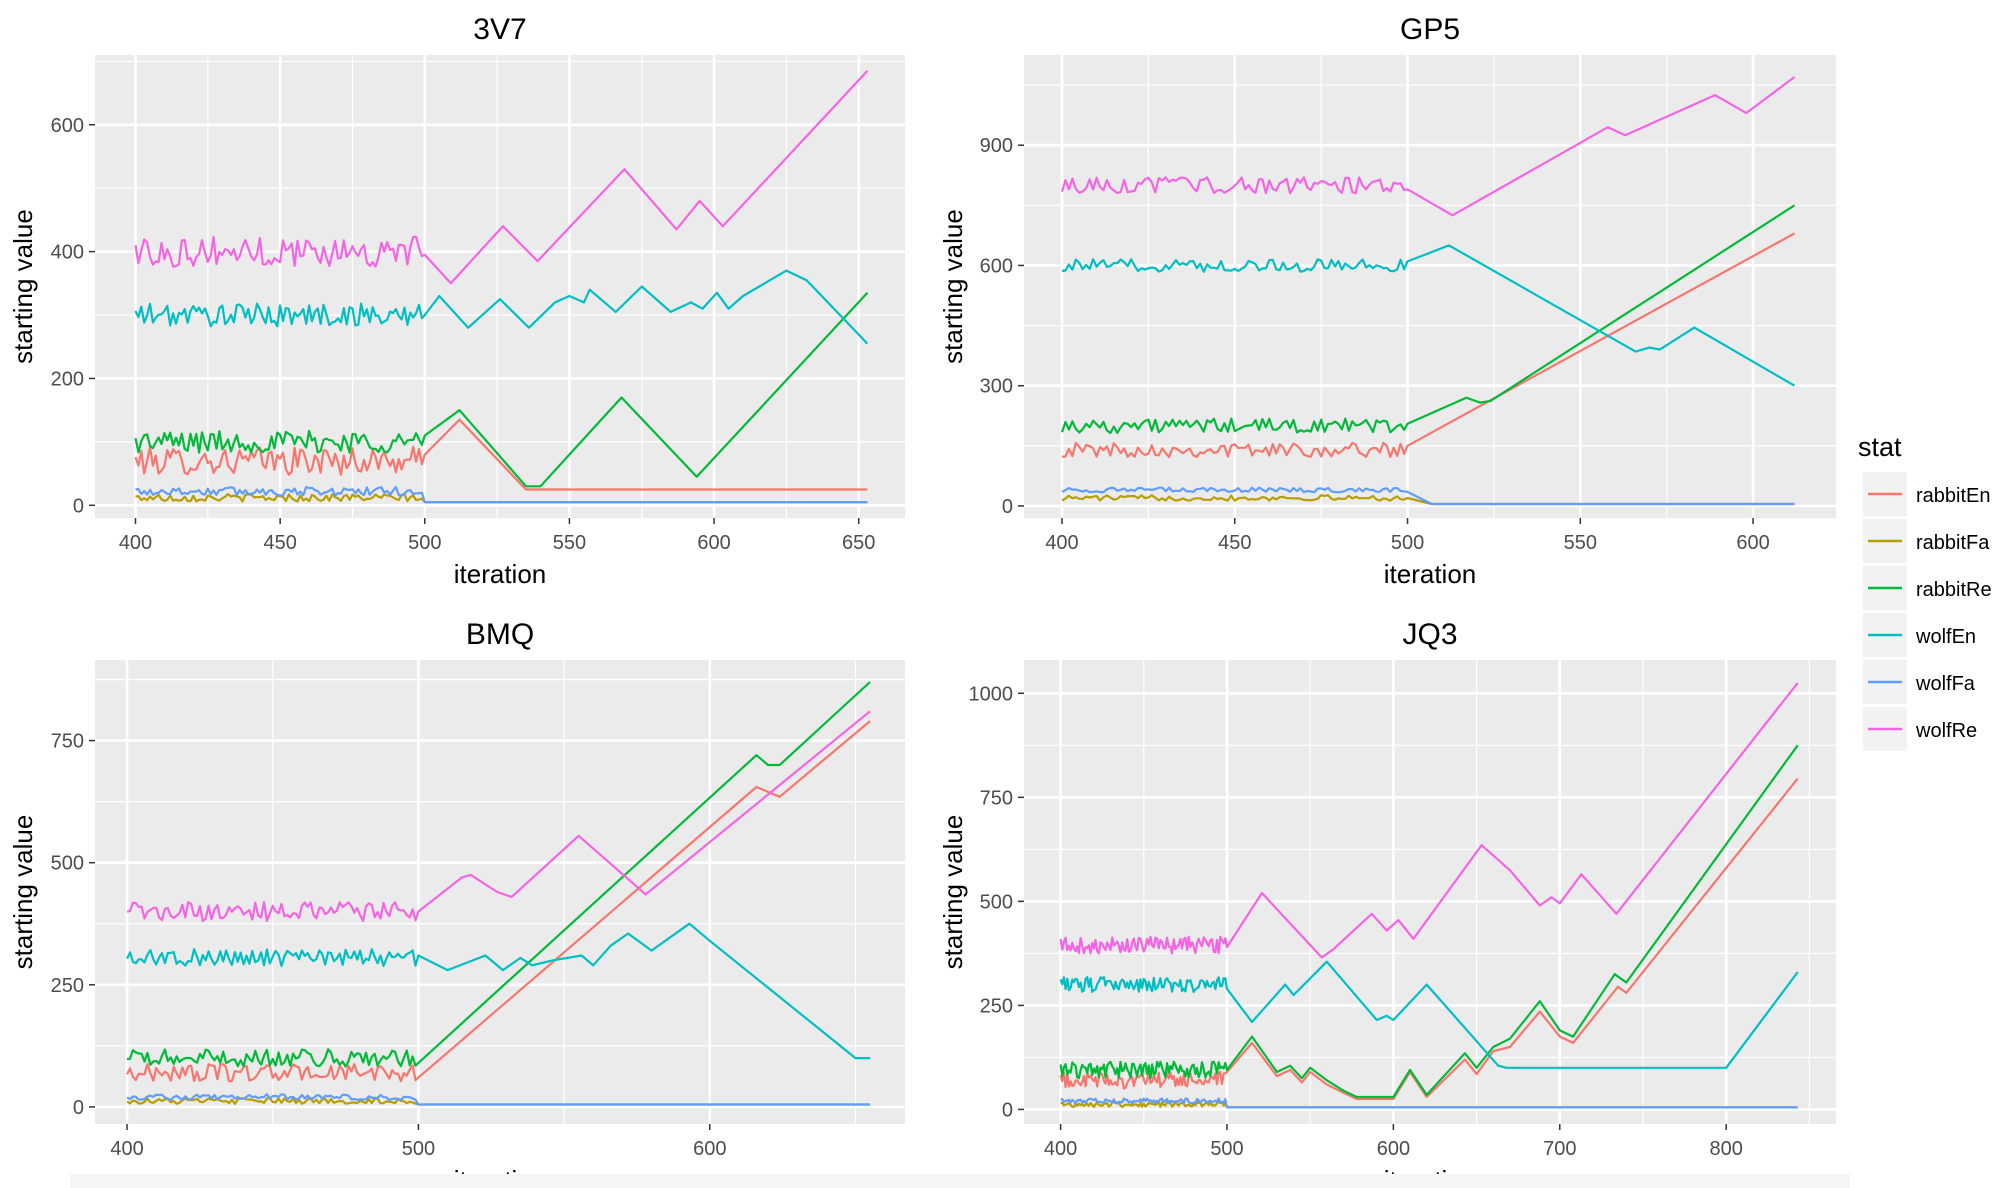  Describe the element at coordinates (996, 146) in the screenshot. I see `y-tick-label: 900` at that location.